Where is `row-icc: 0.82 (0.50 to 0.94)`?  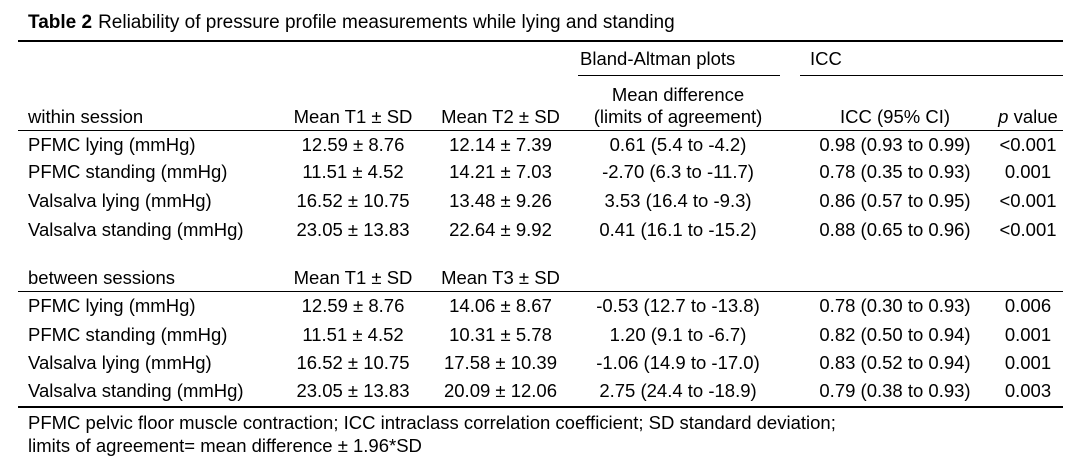
row-icc: 0.82 (0.50 to 0.94) is located at coordinates (895, 334).